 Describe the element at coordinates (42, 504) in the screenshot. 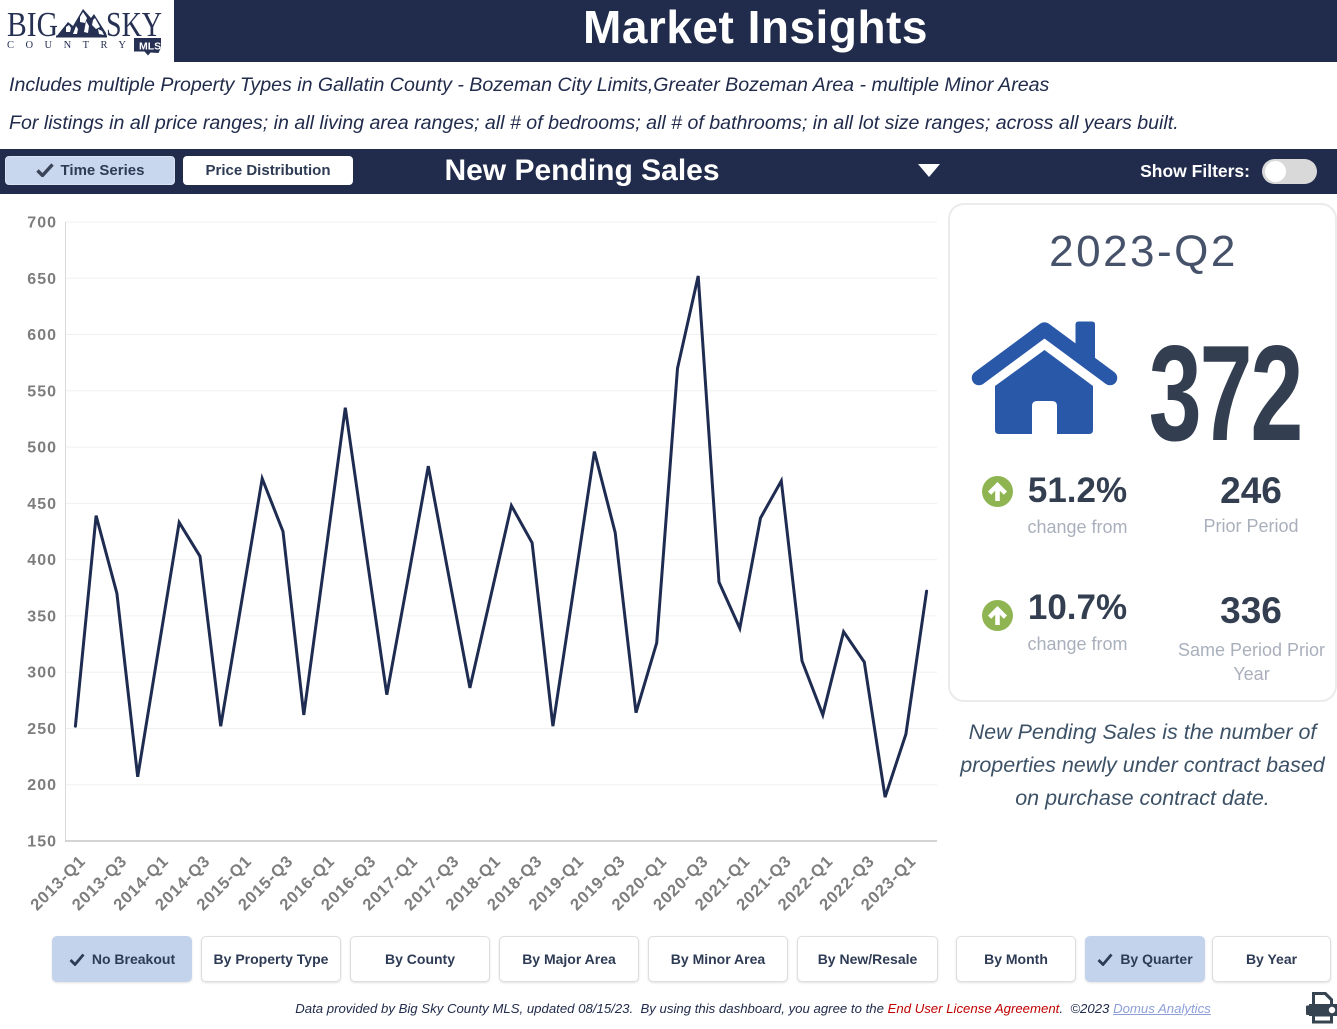

I see `svg-text: 450` at that location.